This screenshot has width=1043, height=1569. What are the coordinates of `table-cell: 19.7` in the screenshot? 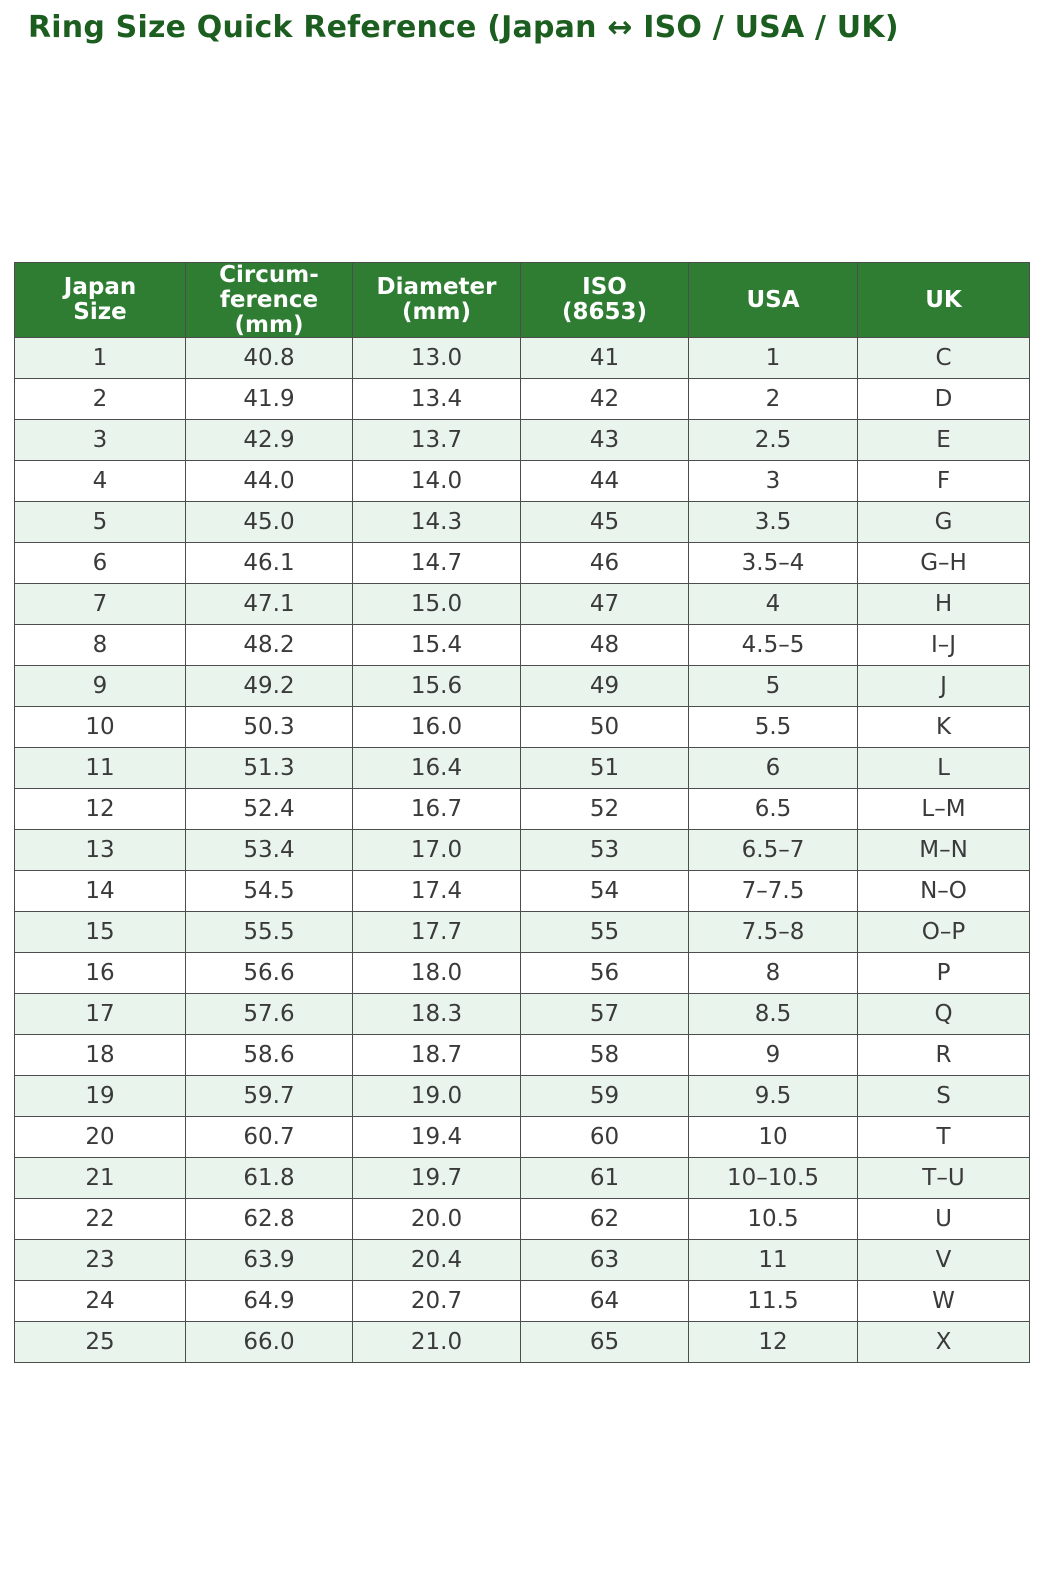 It's located at (436, 1178).